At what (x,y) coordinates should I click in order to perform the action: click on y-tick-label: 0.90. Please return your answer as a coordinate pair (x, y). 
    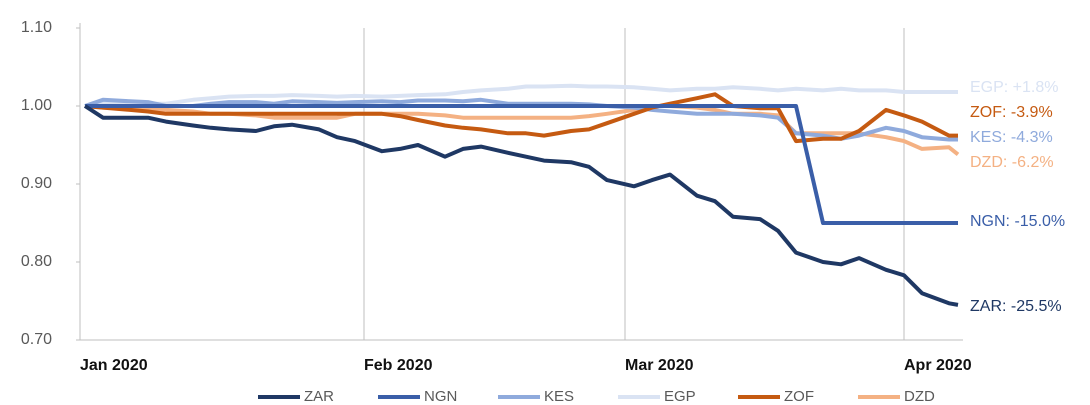
    Looking at the image, I should click on (36, 183).